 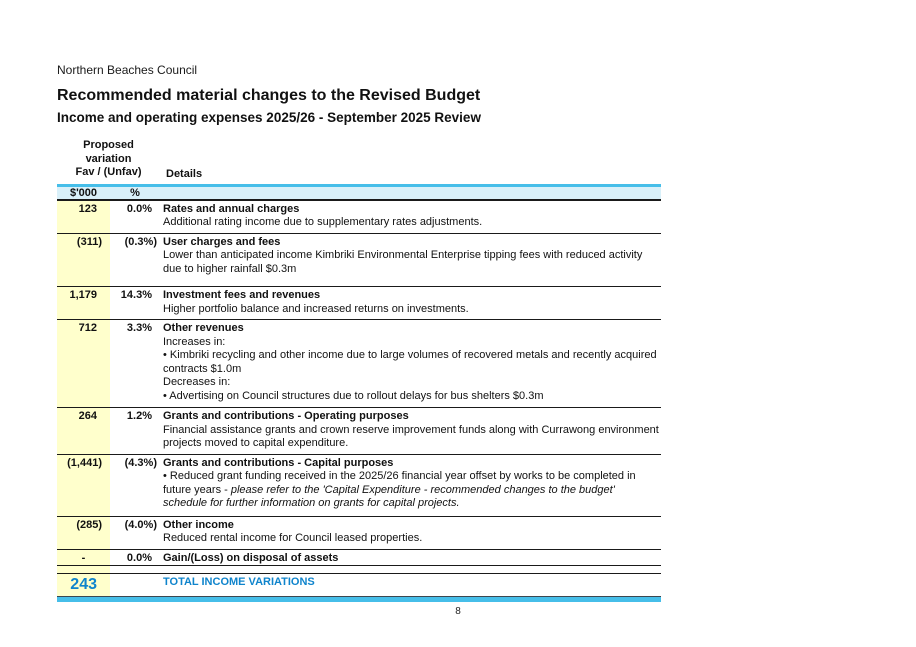 What do you see at coordinates (83, 585) in the screenshot?
I see `total-amount-cell: 243` at bounding box center [83, 585].